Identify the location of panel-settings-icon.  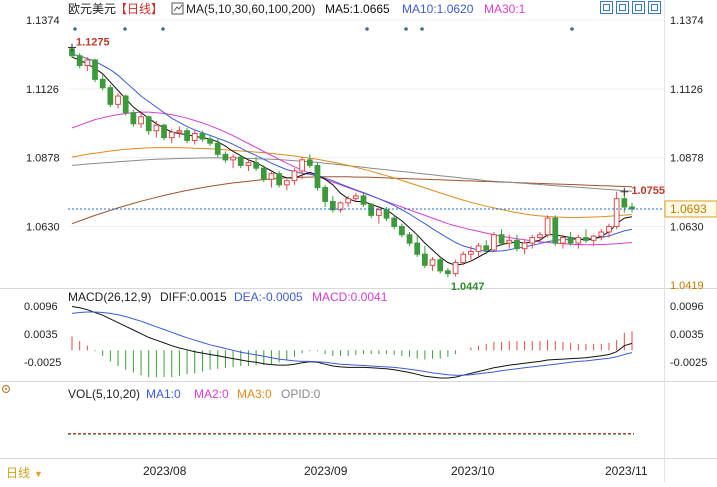
(6, 389).